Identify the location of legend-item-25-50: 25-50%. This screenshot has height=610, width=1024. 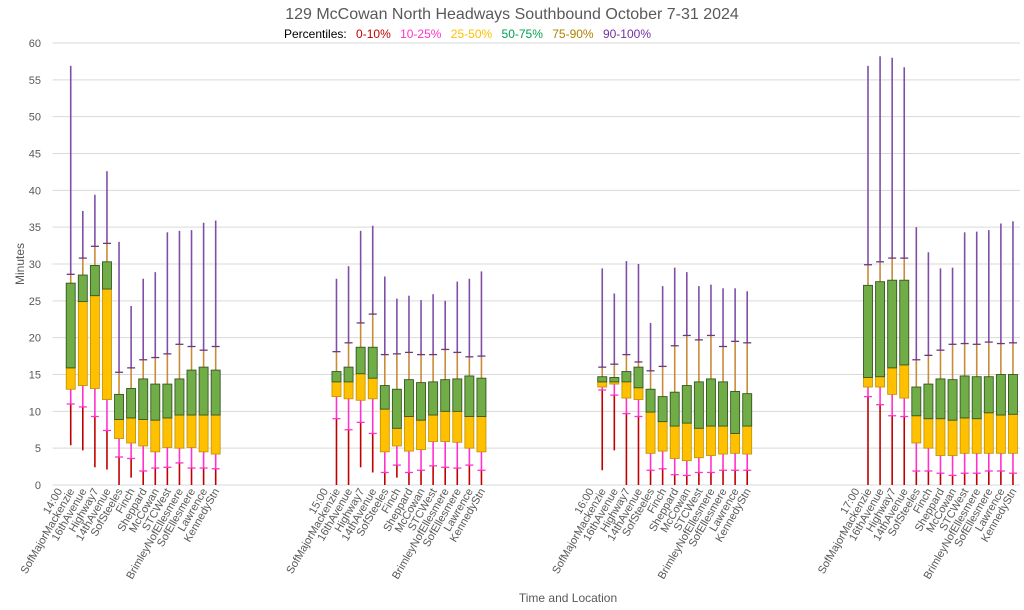
(471, 34).